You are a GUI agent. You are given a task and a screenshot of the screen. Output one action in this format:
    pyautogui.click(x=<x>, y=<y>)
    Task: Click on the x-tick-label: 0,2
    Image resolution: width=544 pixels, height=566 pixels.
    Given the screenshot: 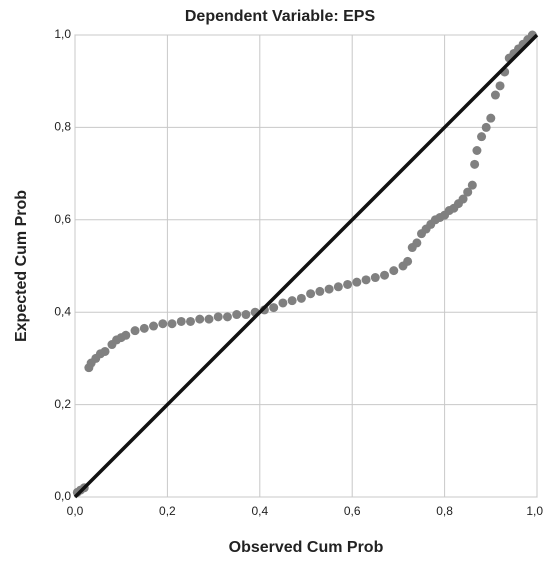 What is the action you would take?
    pyautogui.click(x=167, y=511)
    